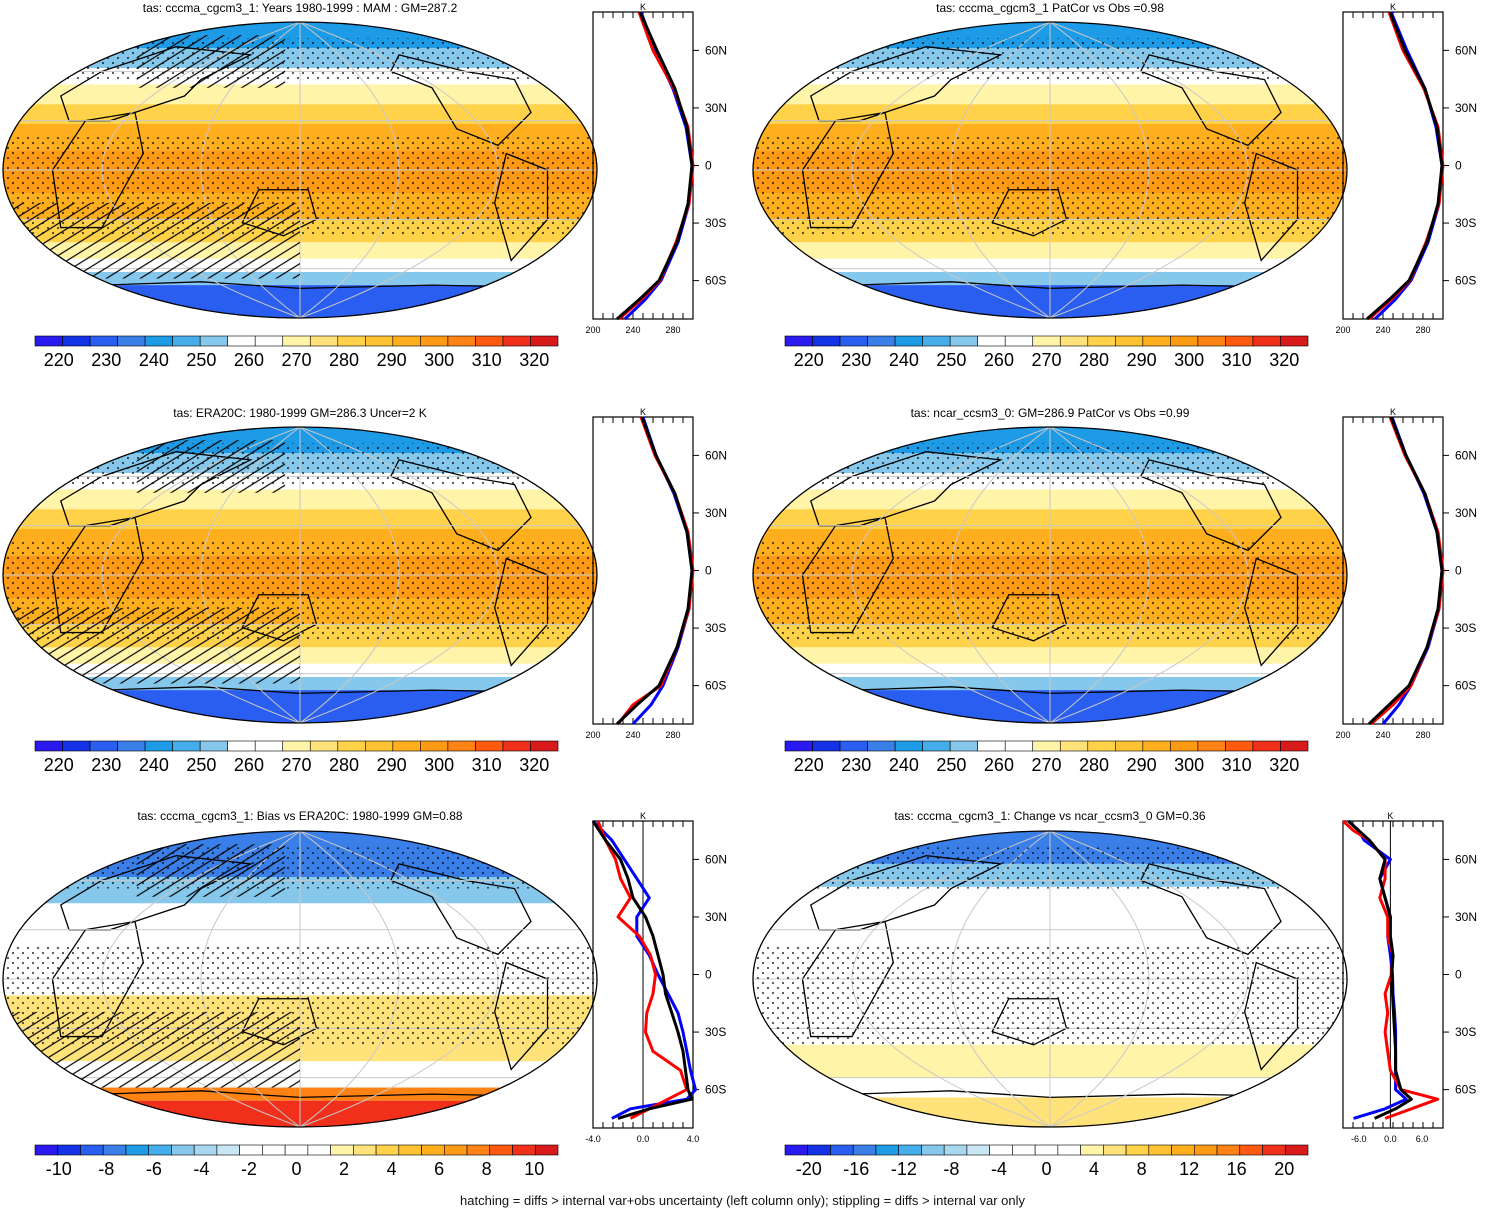 Image resolution: width=1485 pixels, height=1212 pixels. What do you see at coordinates (951, 765) in the screenshot?
I see `colorbar-label: 250` at bounding box center [951, 765].